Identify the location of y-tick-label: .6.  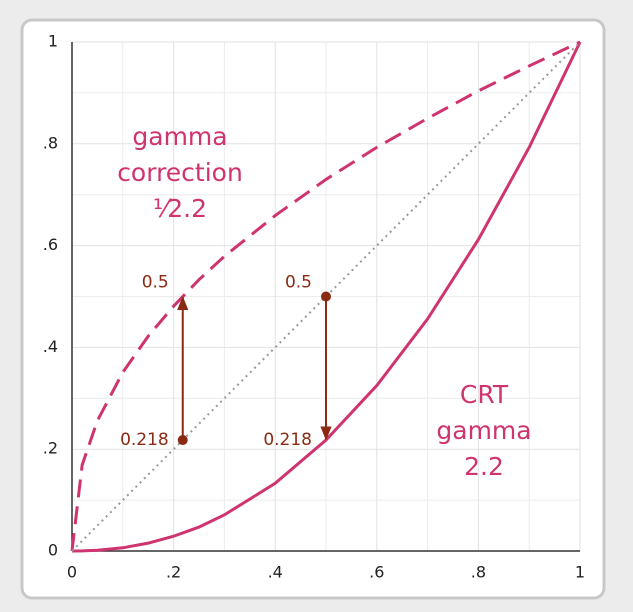
(50, 244).